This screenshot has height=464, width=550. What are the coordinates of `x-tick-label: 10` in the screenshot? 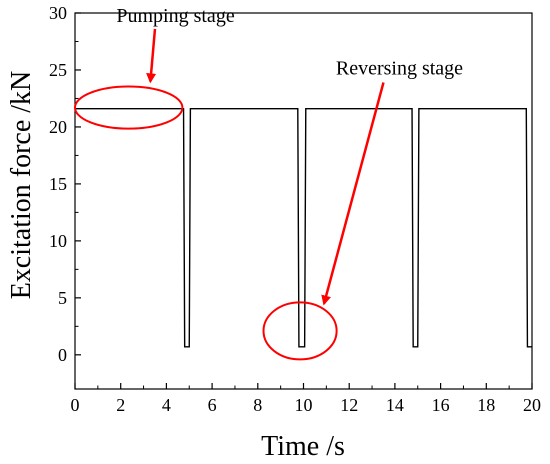 It's located at (304, 405).